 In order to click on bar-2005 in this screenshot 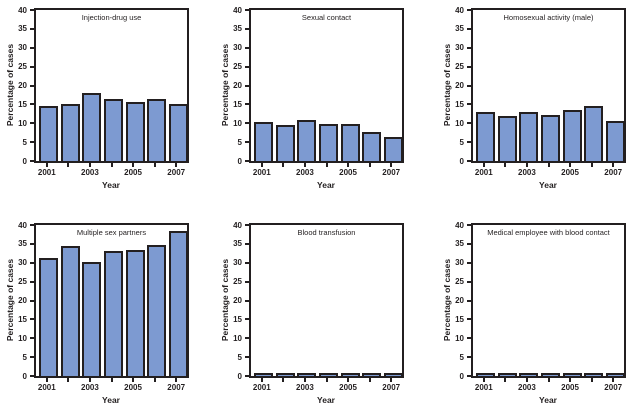, I will do `click(135, 131)`.